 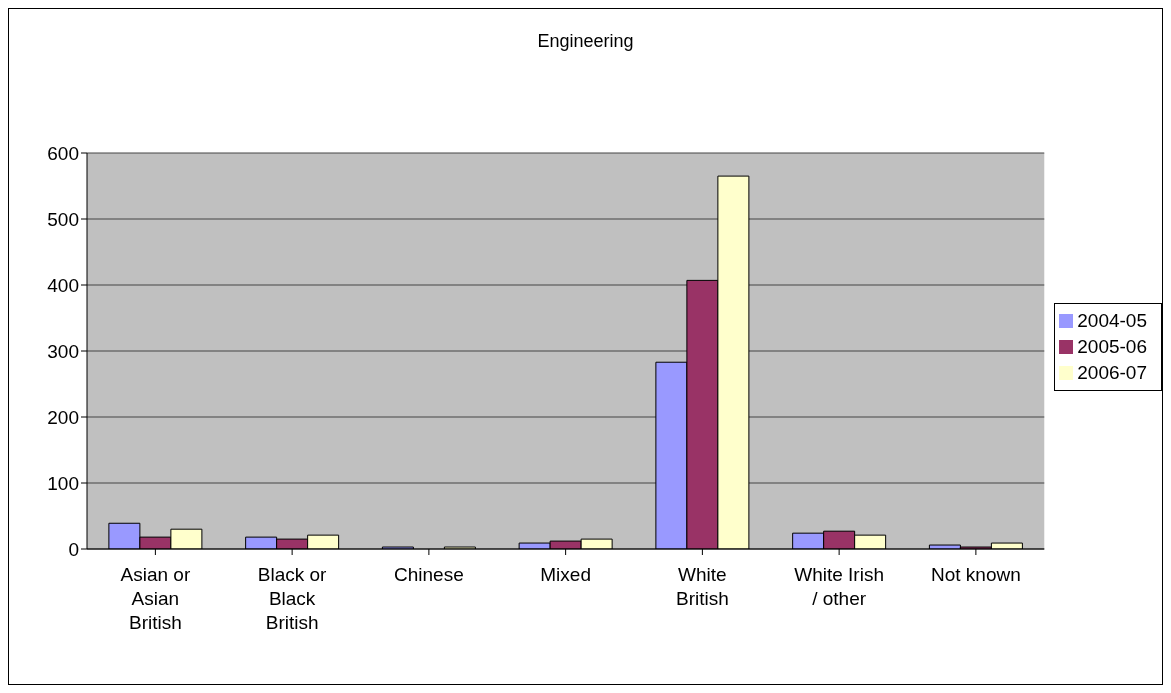 What do you see at coordinates (63, 219) in the screenshot?
I see `y-tick-label: 500` at bounding box center [63, 219].